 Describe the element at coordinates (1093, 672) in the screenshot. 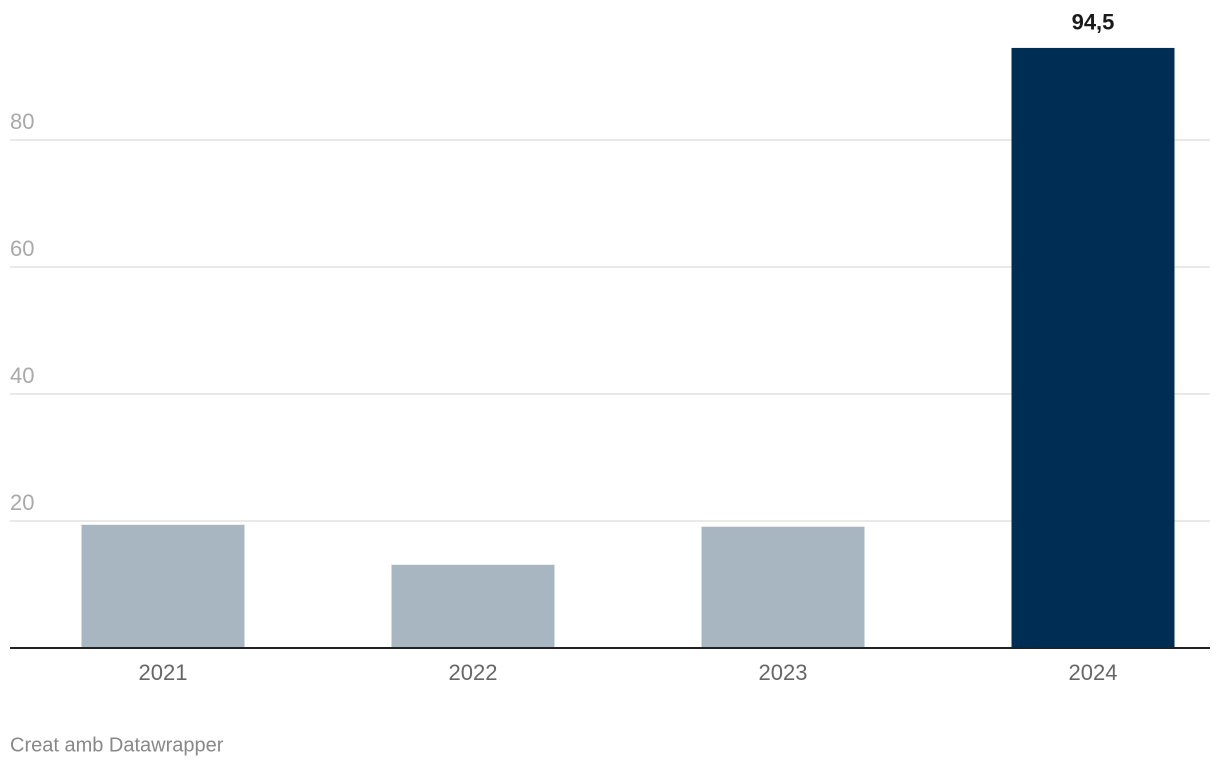

I see `x-tick-label: 2024` at that location.